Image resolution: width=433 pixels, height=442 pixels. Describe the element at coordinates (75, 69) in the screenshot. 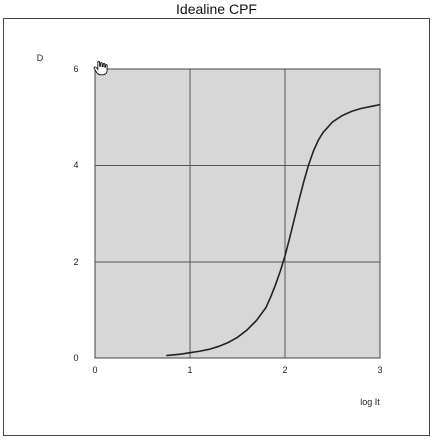

I see `y-tick-label-6: 6` at that location.